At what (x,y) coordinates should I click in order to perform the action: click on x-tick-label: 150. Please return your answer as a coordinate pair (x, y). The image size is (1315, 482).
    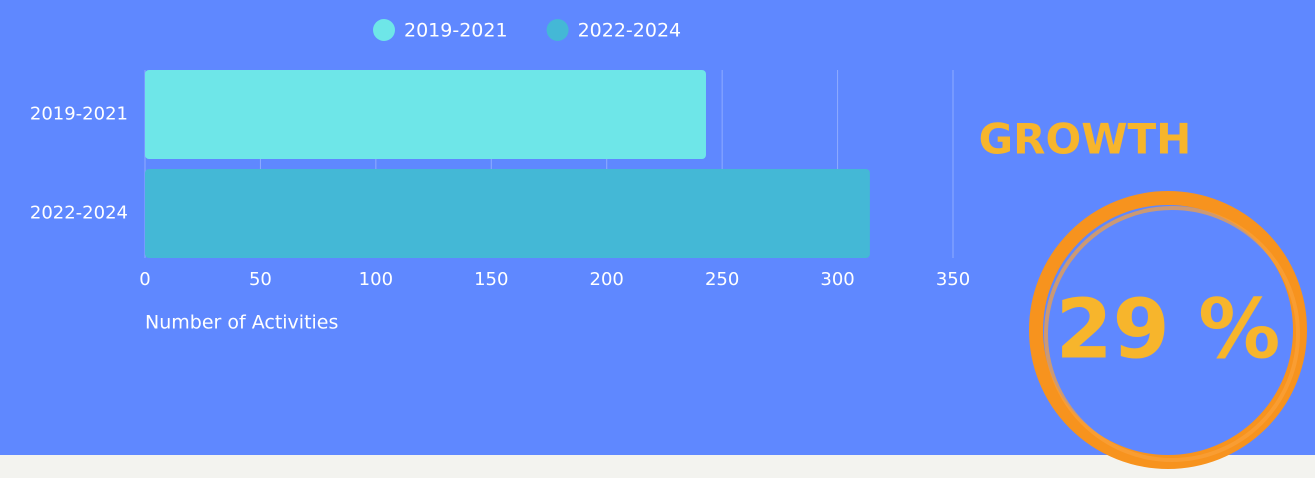
    Looking at the image, I should click on (491, 279).